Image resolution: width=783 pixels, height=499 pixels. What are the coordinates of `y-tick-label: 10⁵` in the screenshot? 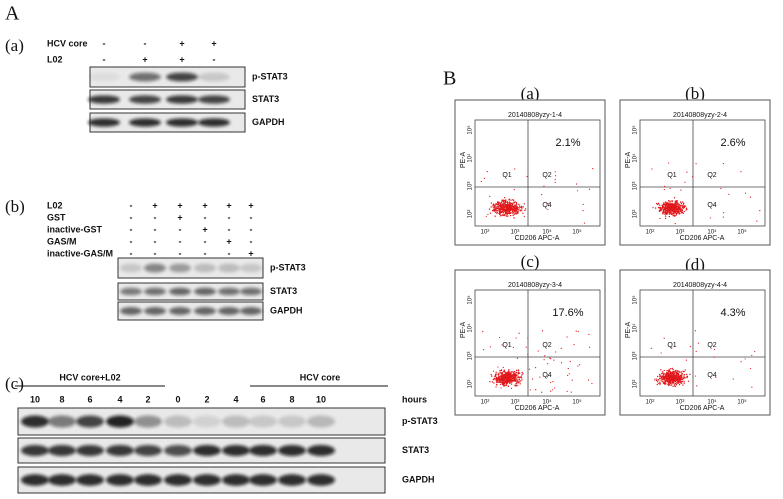 It's located at (635, 300).